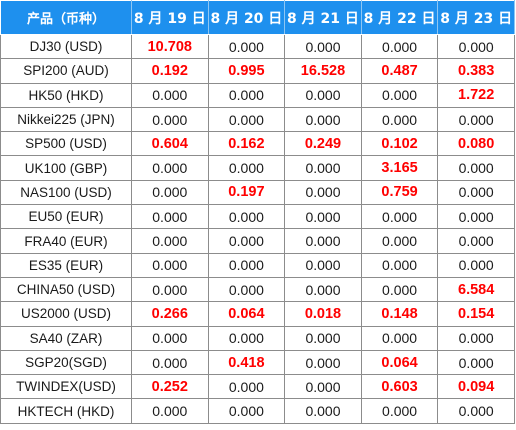 This screenshot has height=430, width=516. What do you see at coordinates (66, 192) in the screenshot?
I see `product-cell: NAS100 (USD)` at bounding box center [66, 192].